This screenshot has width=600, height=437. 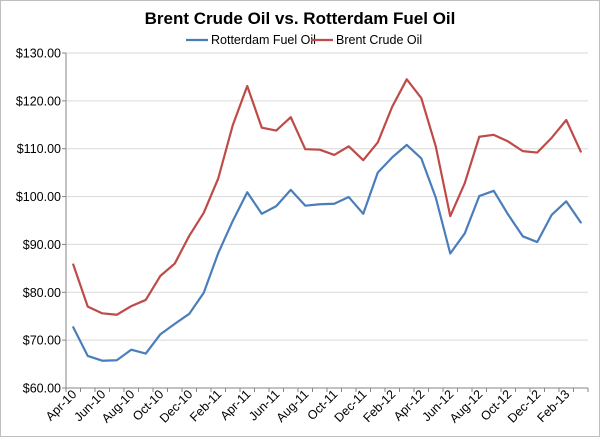 What do you see at coordinates (409, 405) in the screenshot?
I see `x-tick-label: Apr-12` at bounding box center [409, 405].